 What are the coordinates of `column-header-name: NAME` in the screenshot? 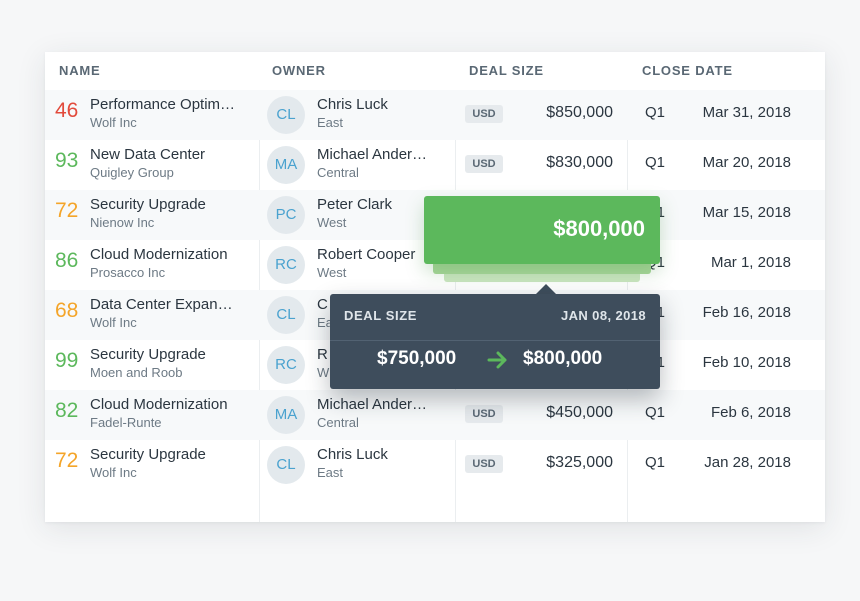 It's located at (80, 70).